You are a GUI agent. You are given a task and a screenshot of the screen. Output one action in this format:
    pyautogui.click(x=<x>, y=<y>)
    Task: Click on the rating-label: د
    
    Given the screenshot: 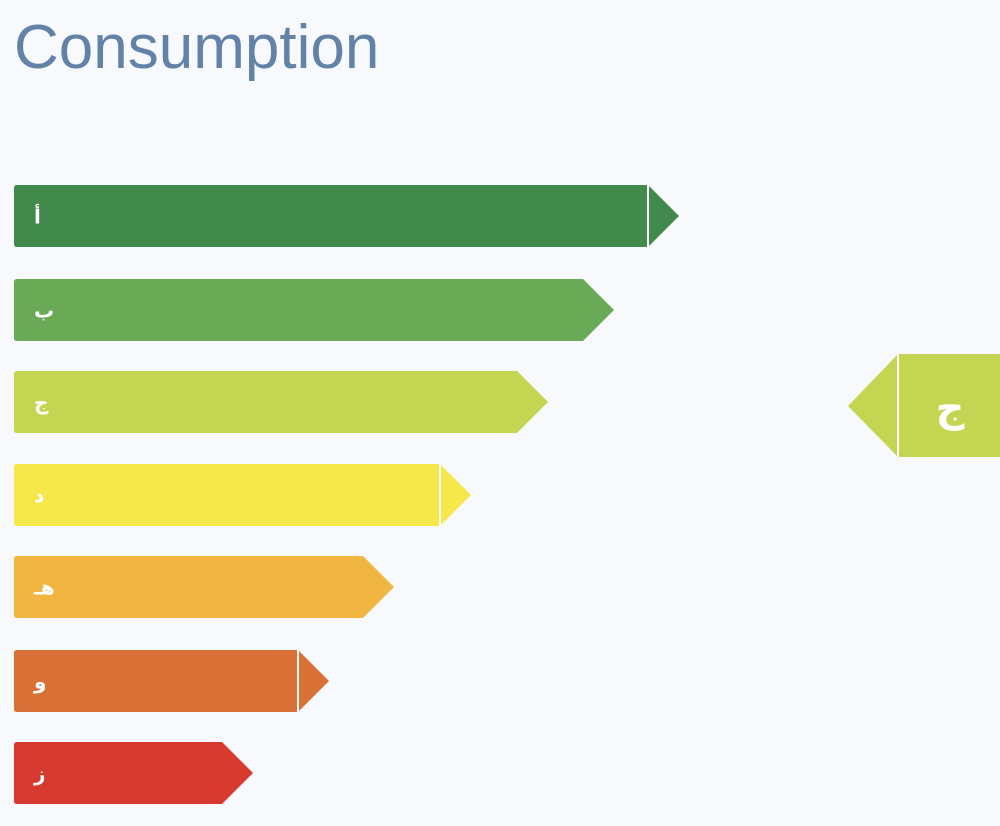 What is the action you would take?
    pyautogui.click(x=39, y=496)
    